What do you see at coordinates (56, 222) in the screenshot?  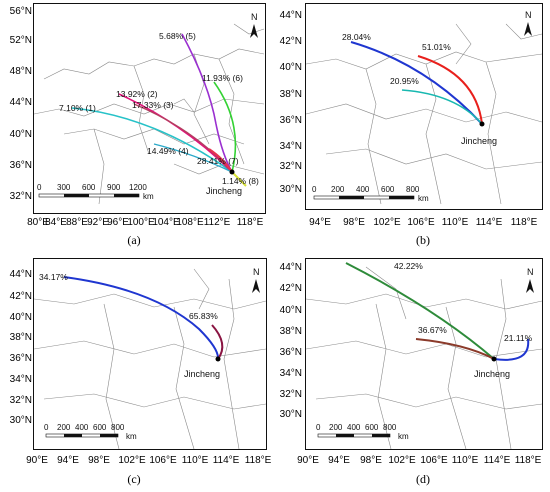 I see `x-tick: 84°E` at bounding box center [56, 222].